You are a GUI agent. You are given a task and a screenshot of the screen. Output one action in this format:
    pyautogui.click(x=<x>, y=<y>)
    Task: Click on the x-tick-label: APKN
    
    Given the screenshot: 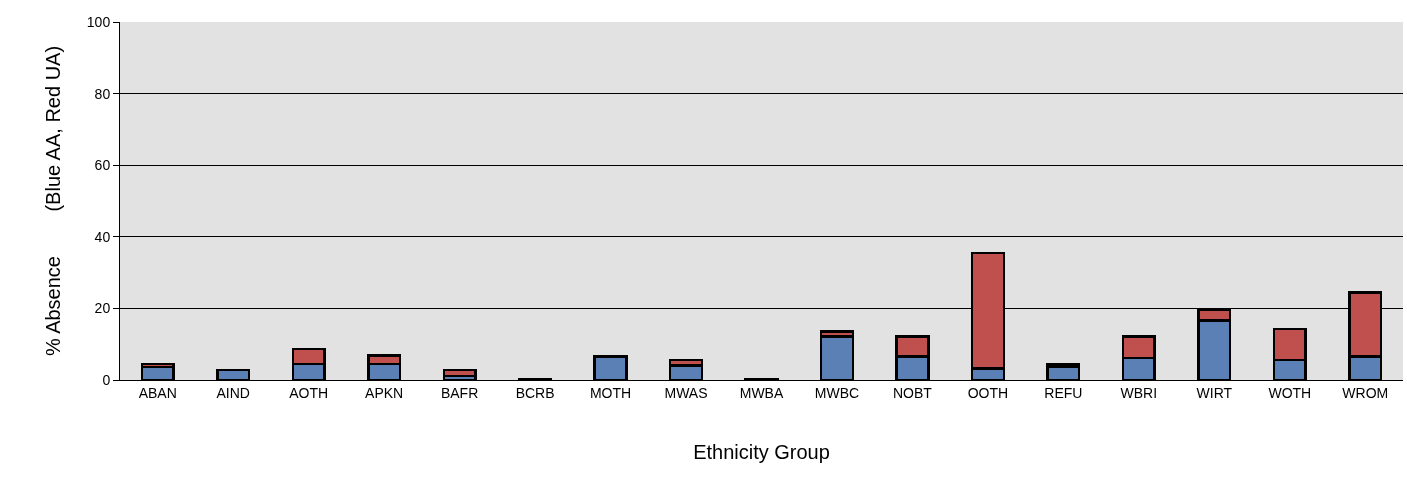 What is the action you would take?
    pyautogui.click(x=384, y=392)
    